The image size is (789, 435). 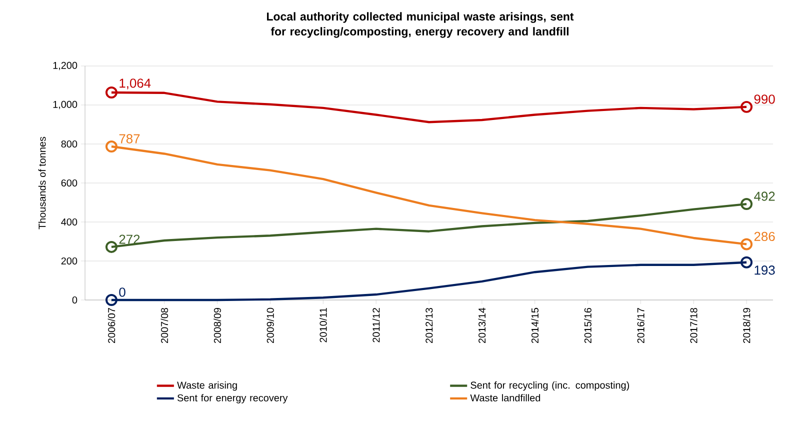 I want to click on x-tick-label: 2008/09, so click(x=217, y=326).